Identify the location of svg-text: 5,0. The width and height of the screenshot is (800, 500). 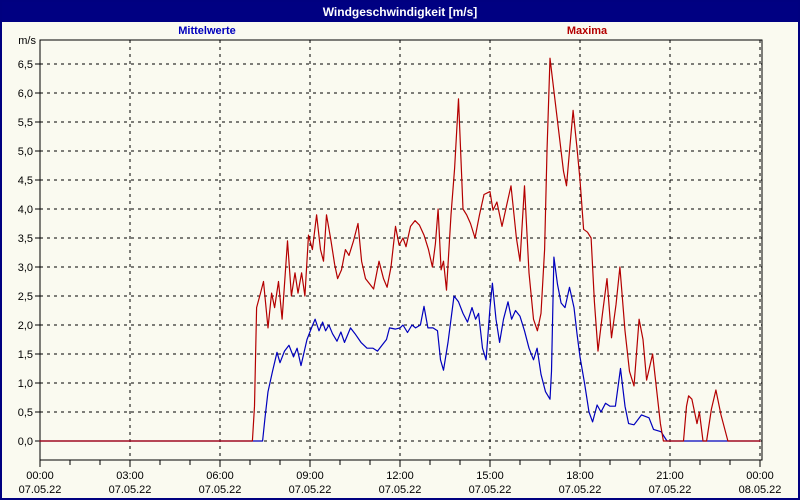
(25, 152).